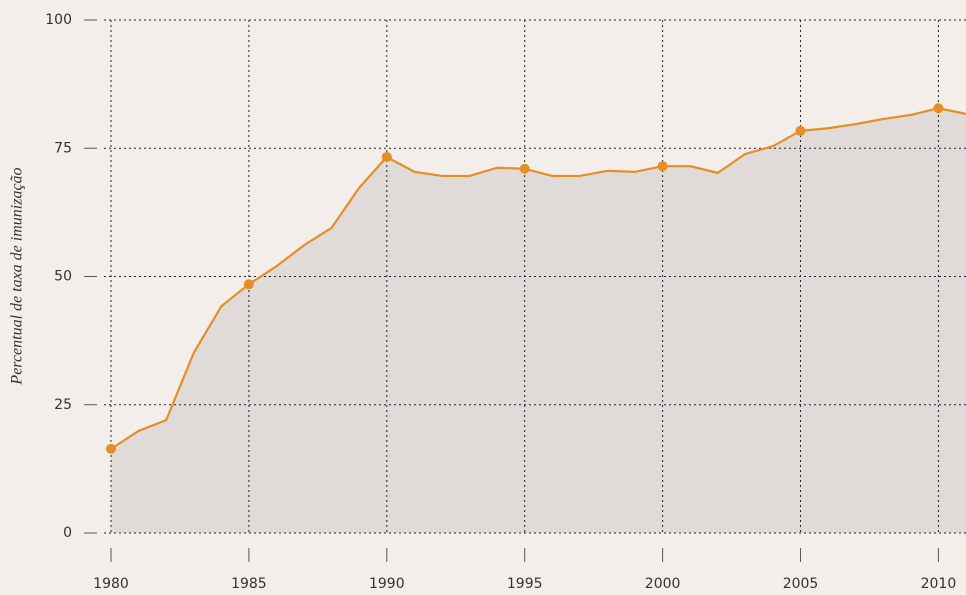 The height and width of the screenshot is (595, 966). I want to click on y-axis-label: Percentual de taxa de imunização, so click(17, 276).